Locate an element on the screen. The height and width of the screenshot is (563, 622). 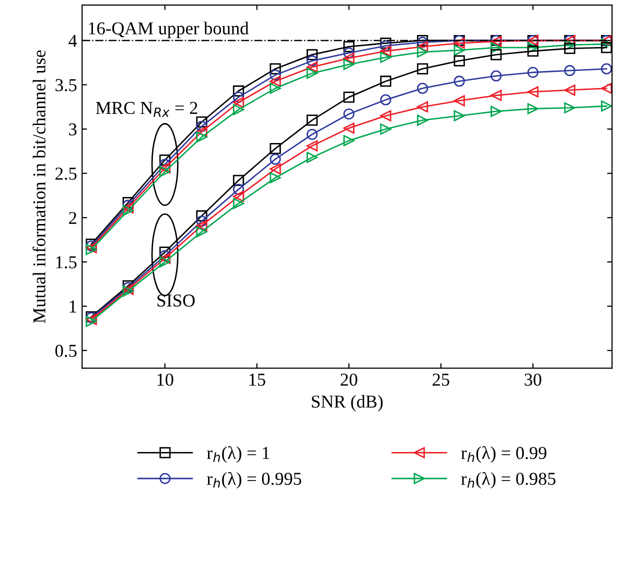
y-tick-label: 1.5 is located at coordinates (66, 262).